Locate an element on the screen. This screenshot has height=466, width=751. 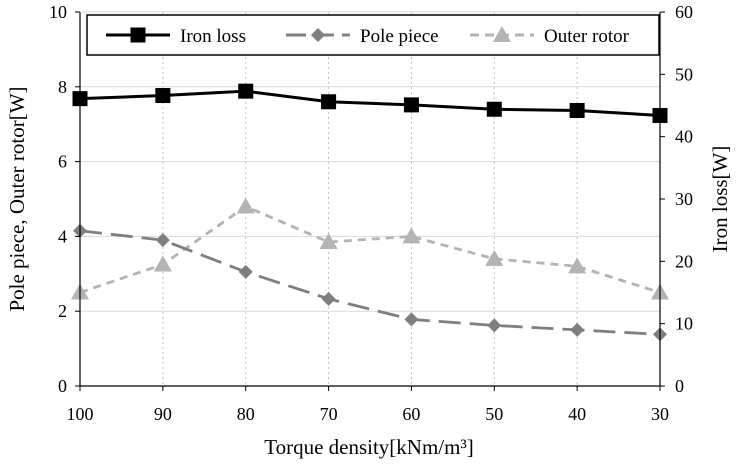
x-tick-label: 30 is located at coordinates (660, 414).